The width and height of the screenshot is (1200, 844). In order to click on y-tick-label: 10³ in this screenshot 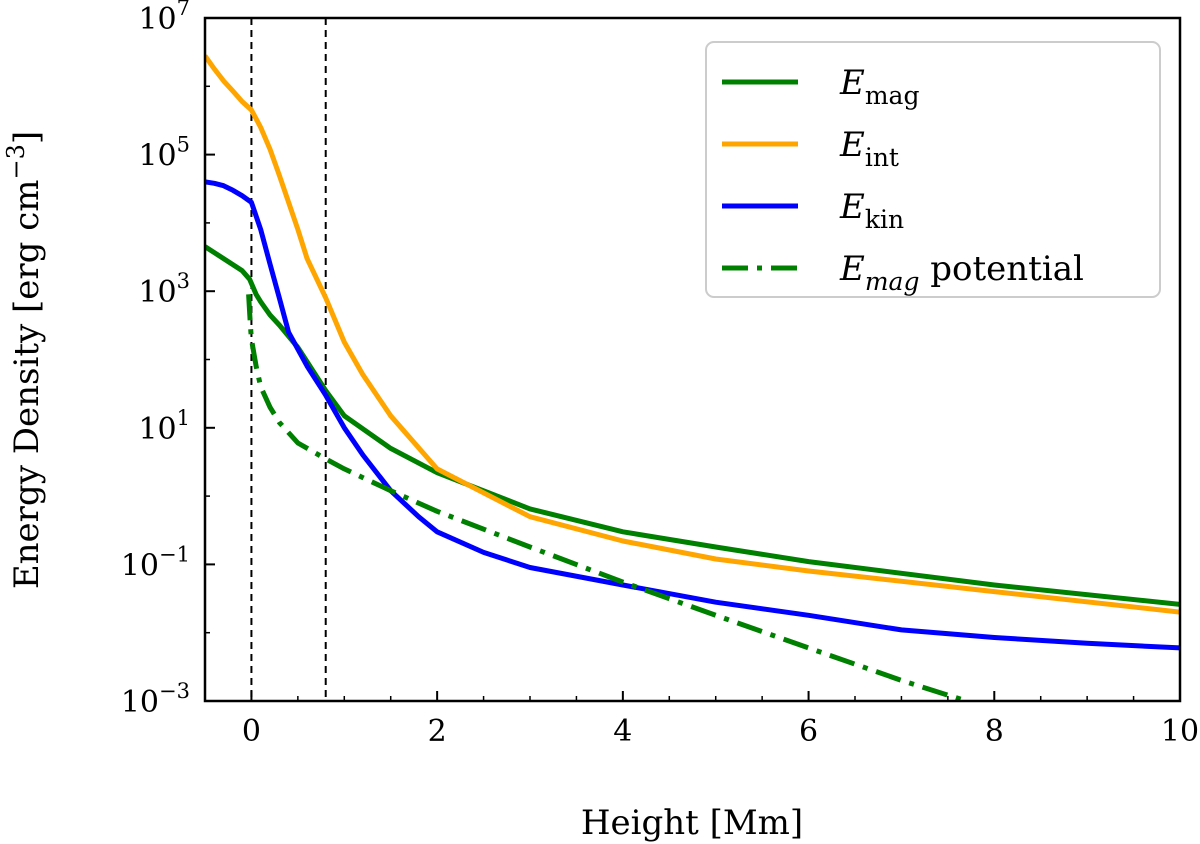, I will do `click(164, 289)`.